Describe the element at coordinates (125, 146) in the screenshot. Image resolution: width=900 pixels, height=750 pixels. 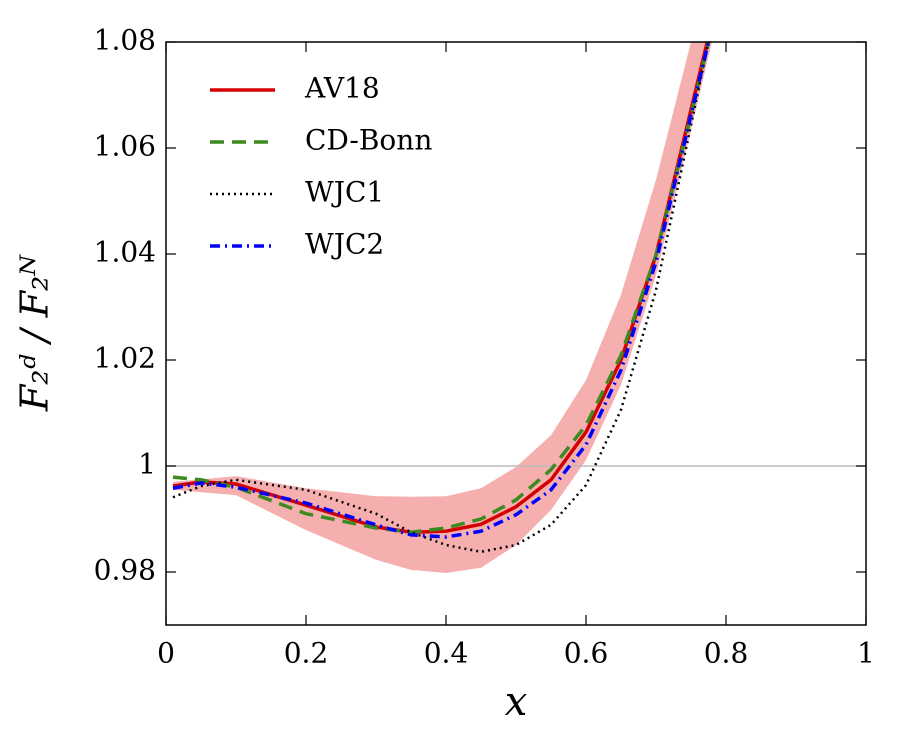
I see `y-tick-label: 1.06` at that location.